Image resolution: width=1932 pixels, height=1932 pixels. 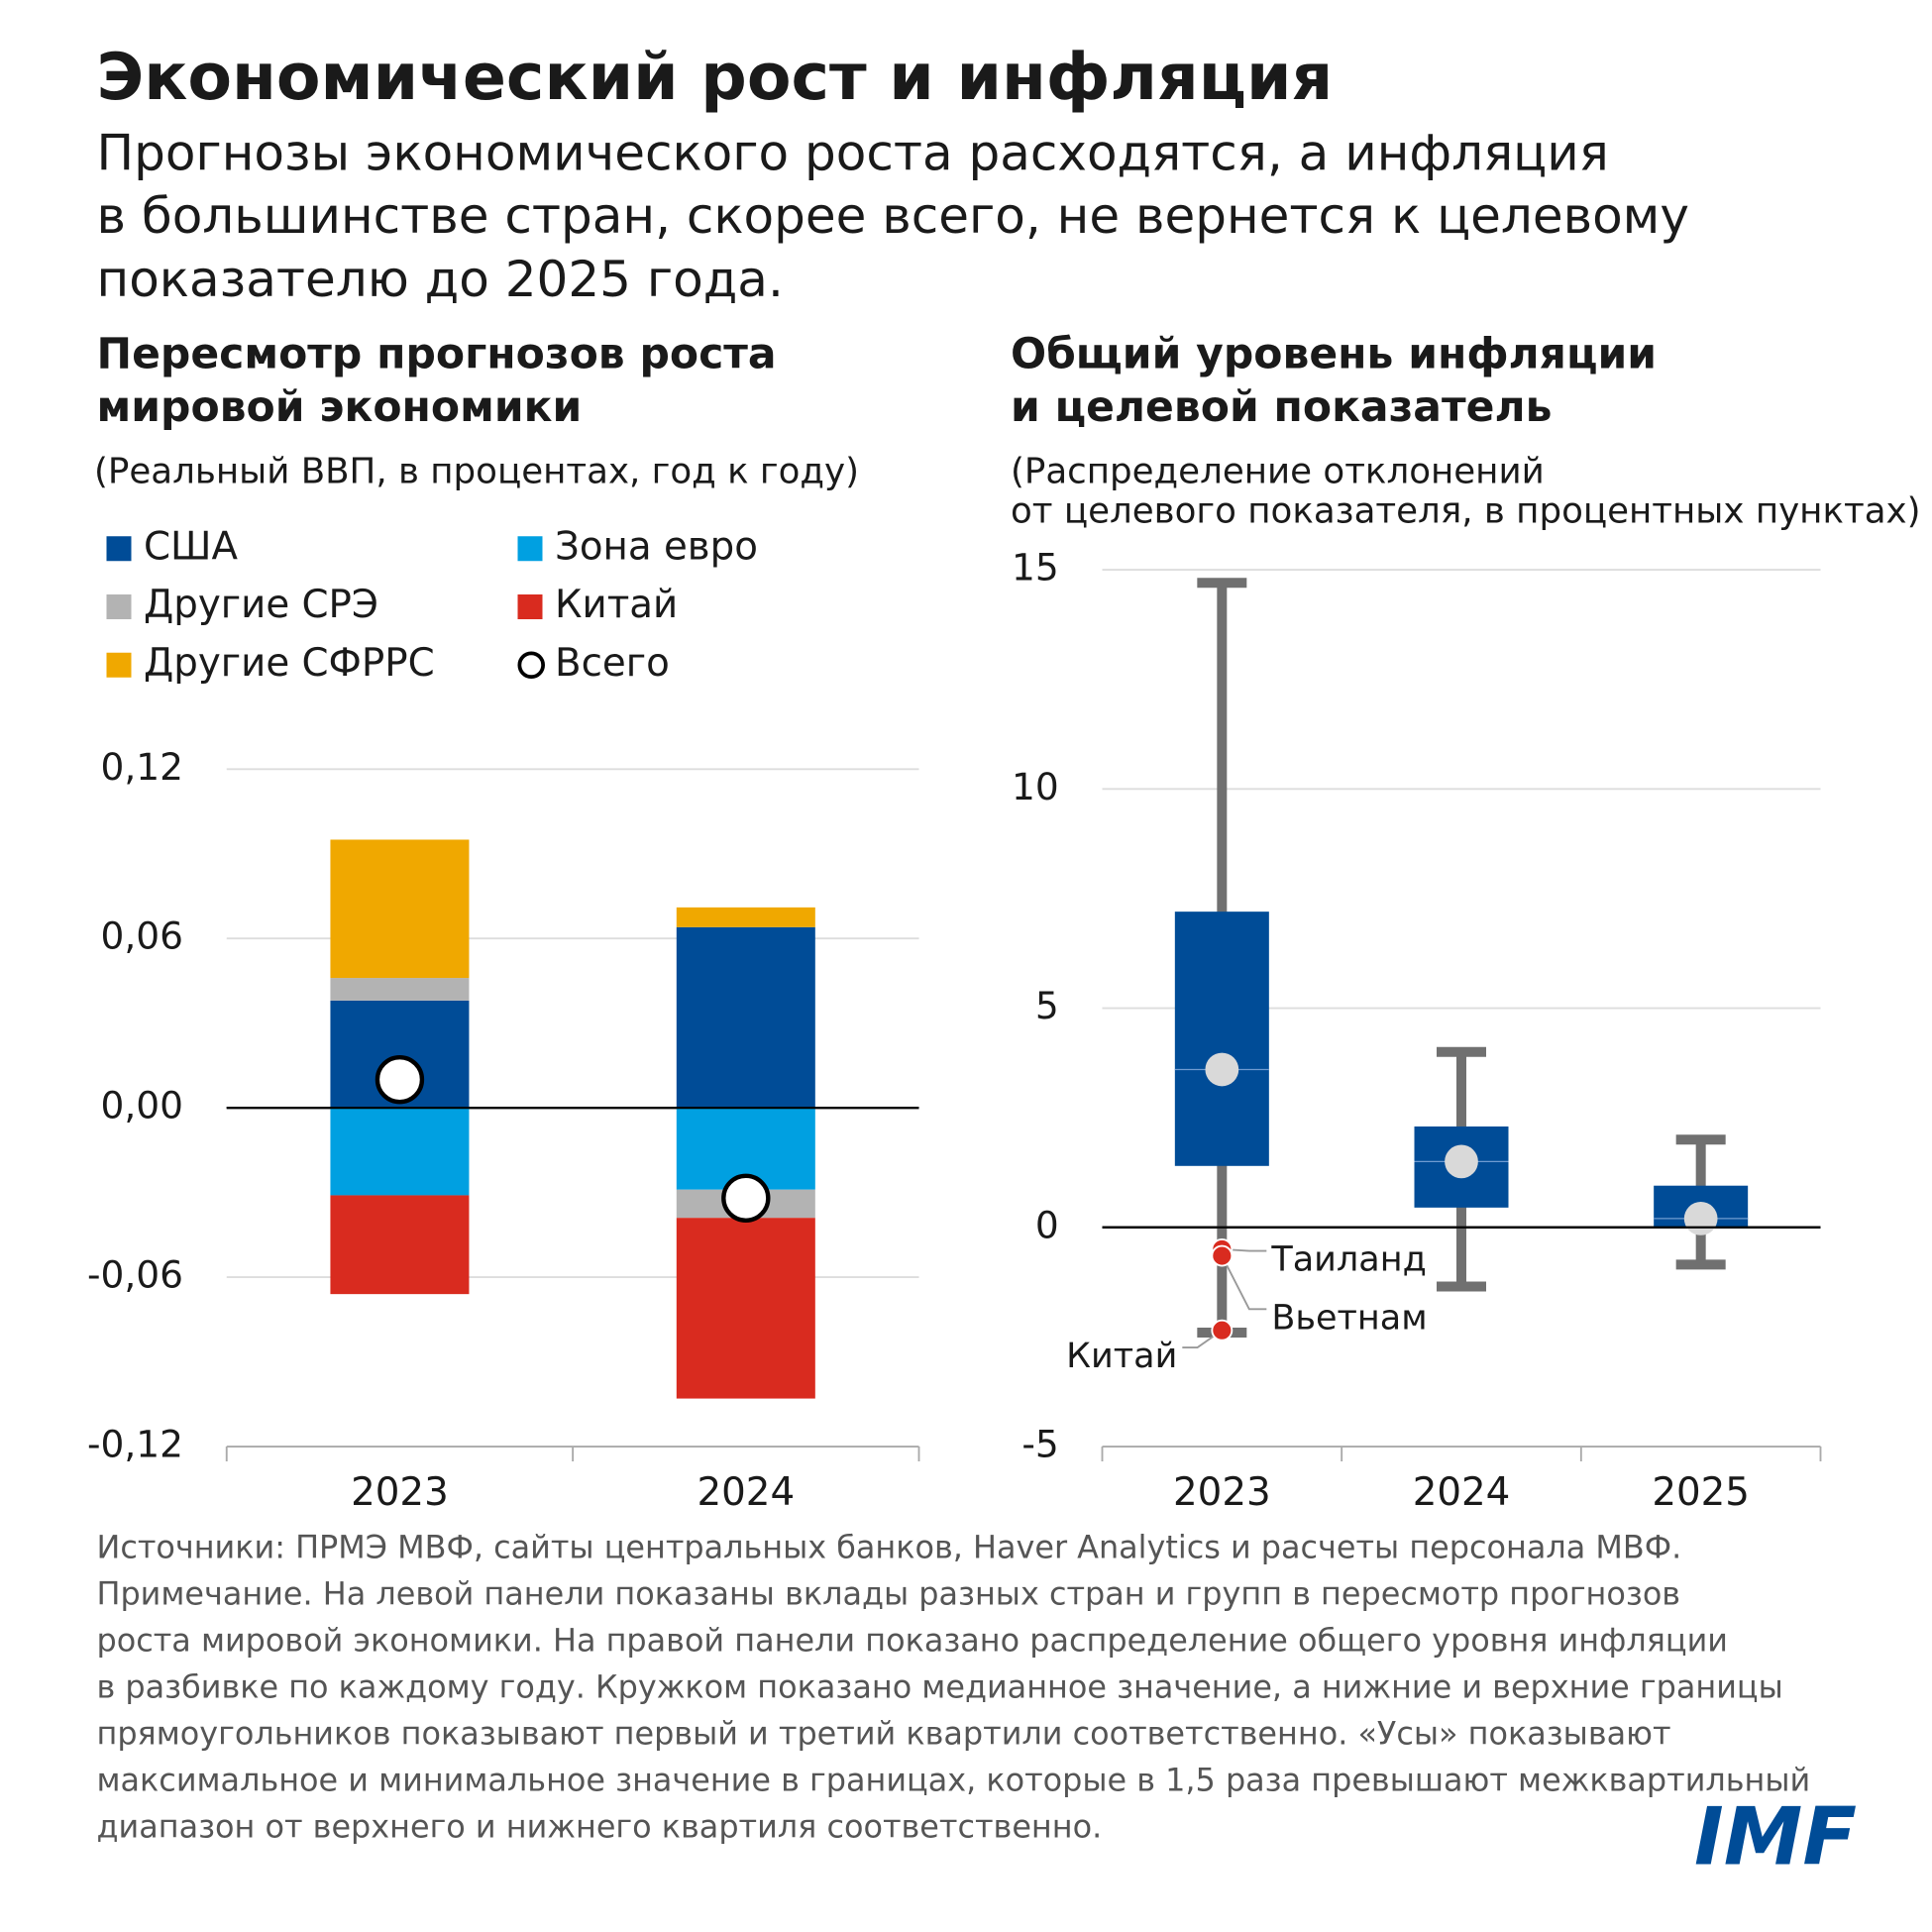 What do you see at coordinates (289, 663) in the screenshot?
I see `legend-label: Другие СФРРС` at bounding box center [289, 663].